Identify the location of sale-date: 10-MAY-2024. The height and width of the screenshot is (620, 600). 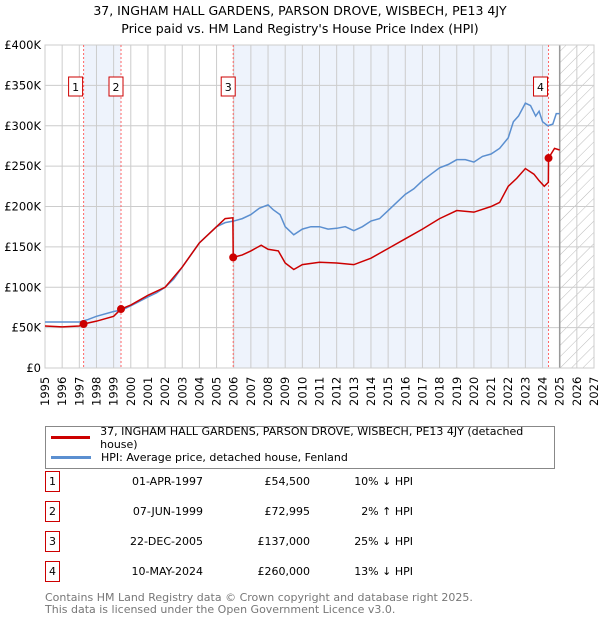
(167, 571).